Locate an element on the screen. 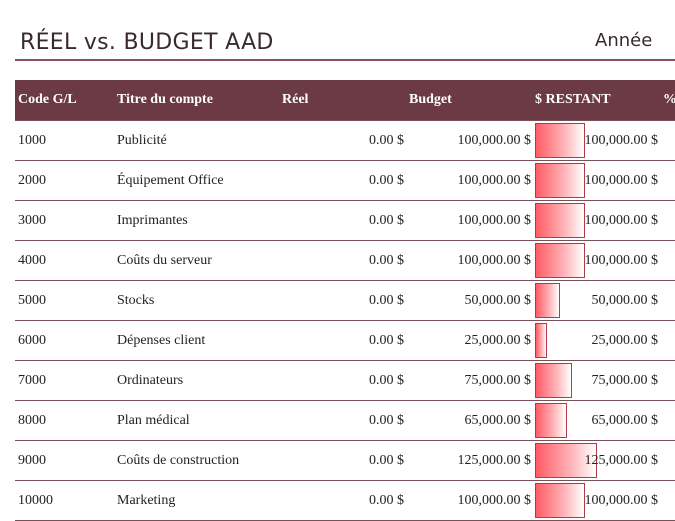 The image size is (675, 521). column-header-code: Code G/L is located at coordinates (47, 99).